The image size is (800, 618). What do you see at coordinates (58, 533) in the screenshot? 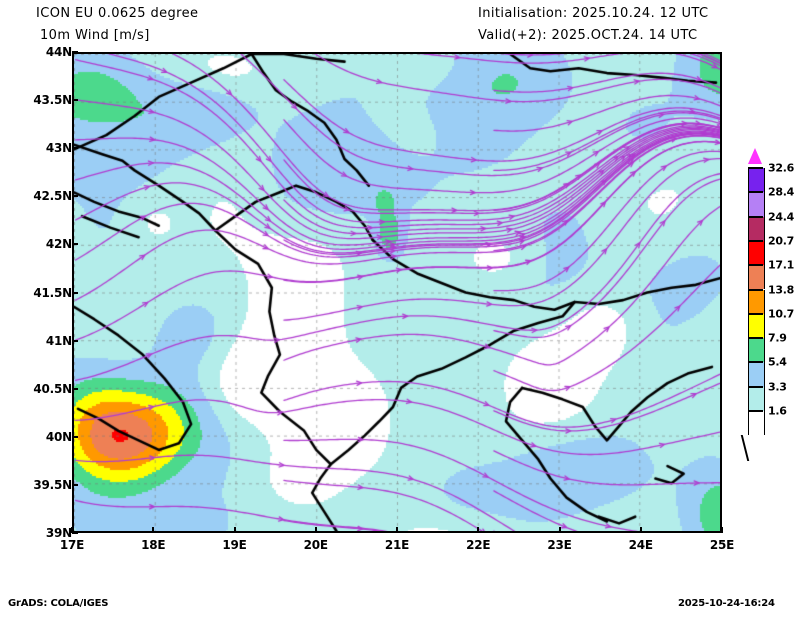
I see `lat-tick-label: 39N` at bounding box center [58, 533].